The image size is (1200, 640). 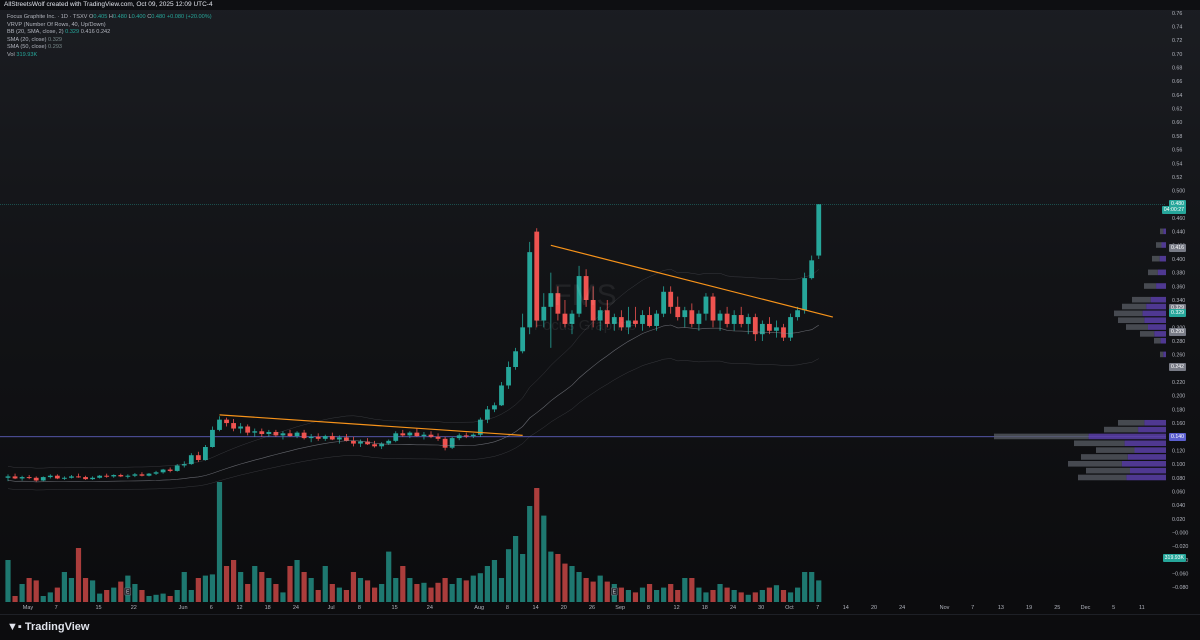 What do you see at coordinates (109, 26) in the screenshot?
I see `vrvp-row: VRVP (Number Of Rows, 40, Up/Down)` at bounding box center [109, 26].